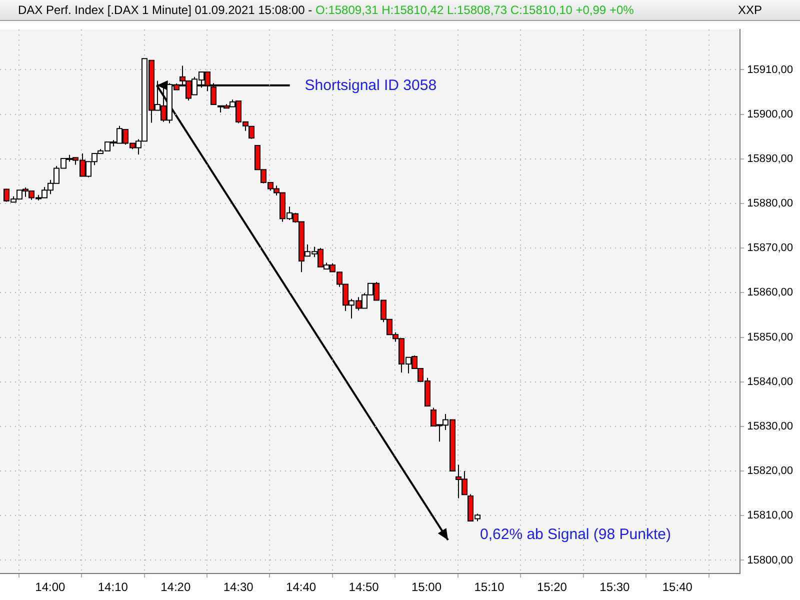  I want to click on x-tick-label: 14:20, so click(175, 587).